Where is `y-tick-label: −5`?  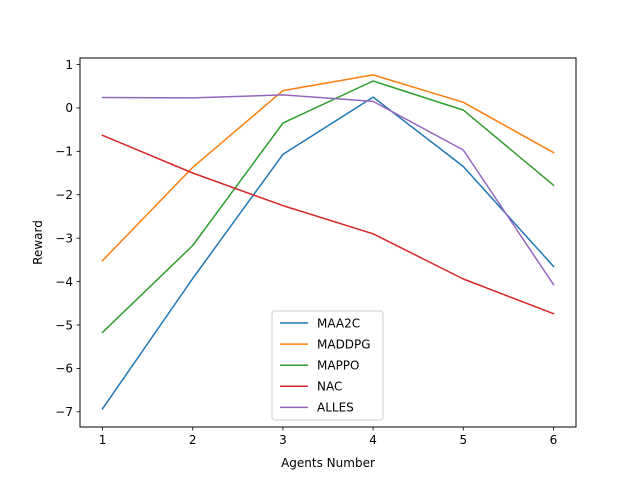
y-tick-label: −5 is located at coordinates (64, 325).